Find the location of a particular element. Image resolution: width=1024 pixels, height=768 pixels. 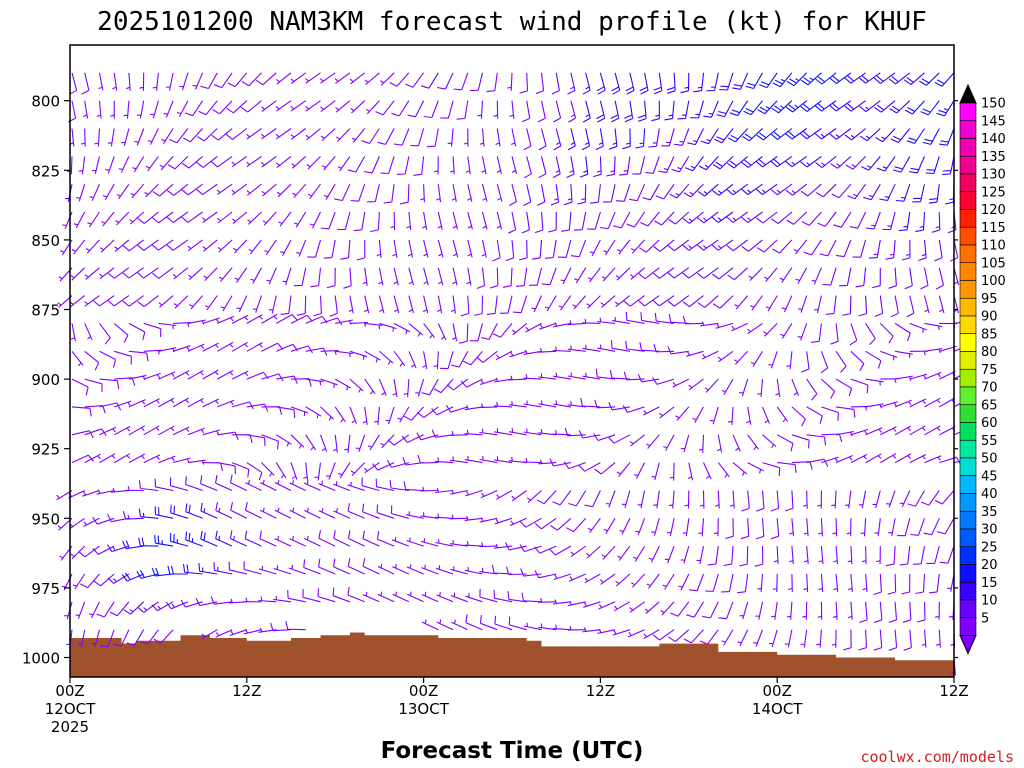

colorbar-label: 10 is located at coordinates (989, 601).